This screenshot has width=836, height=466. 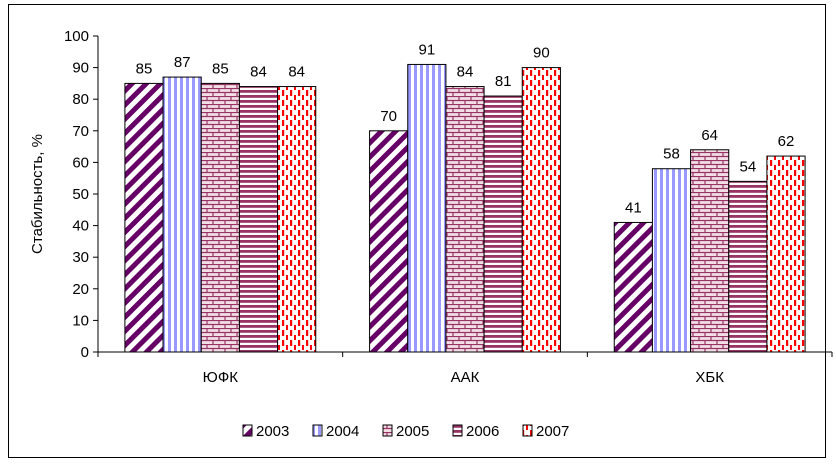 What do you see at coordinates (297, 219) in the screenshot?
I see `bar-2007-ЮФК` at bounding box center [297, 219].